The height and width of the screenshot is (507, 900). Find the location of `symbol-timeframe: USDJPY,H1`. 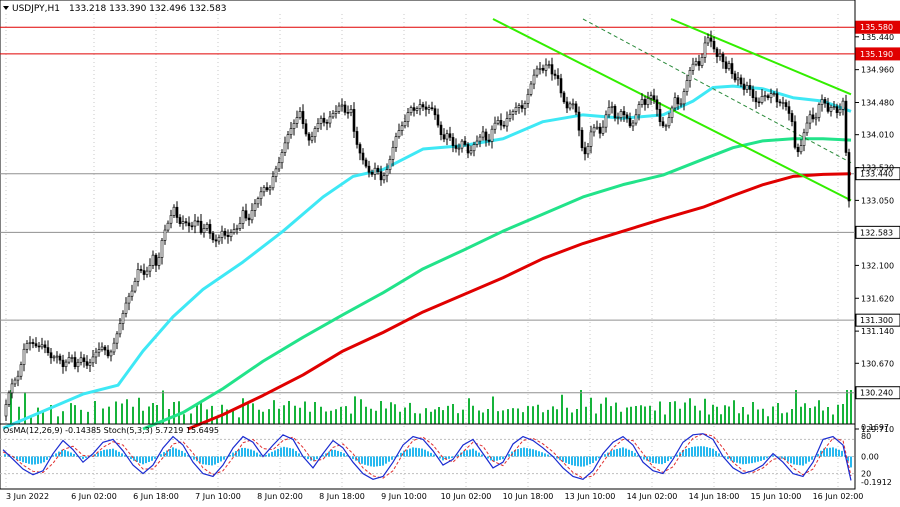

symbol-timeframe: USDJPY,H1 is located at coordinates (36, 9).